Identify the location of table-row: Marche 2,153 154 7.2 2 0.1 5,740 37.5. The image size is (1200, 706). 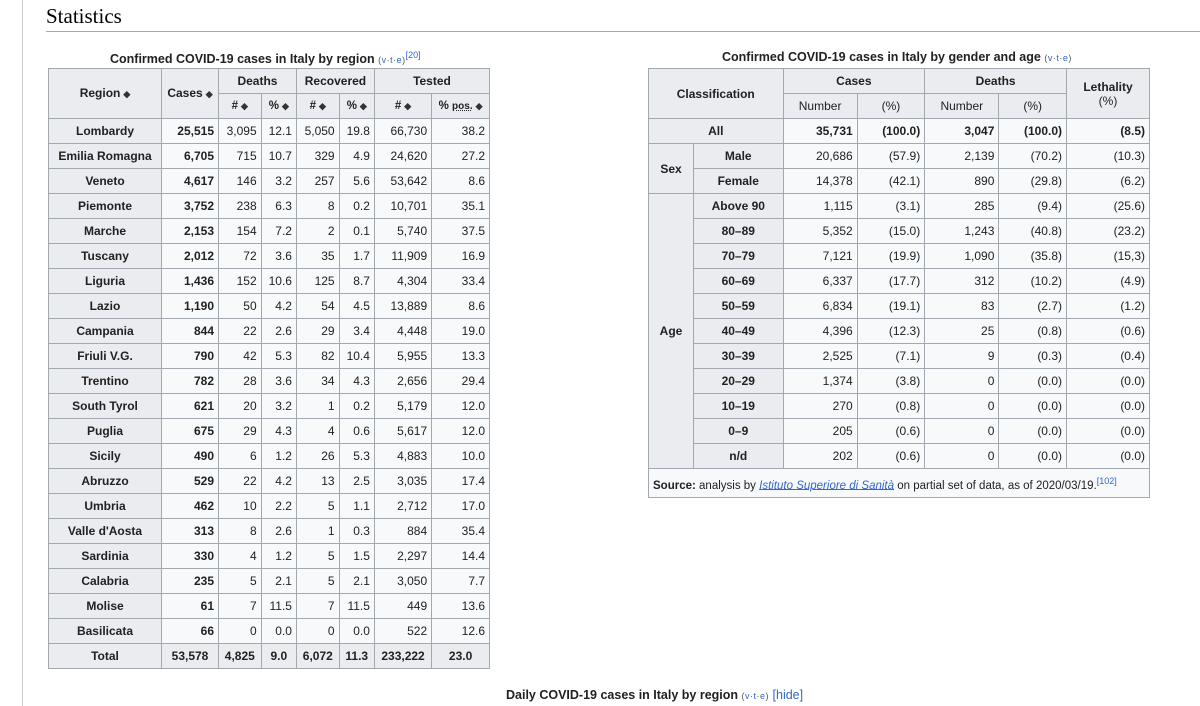
(269, 231).